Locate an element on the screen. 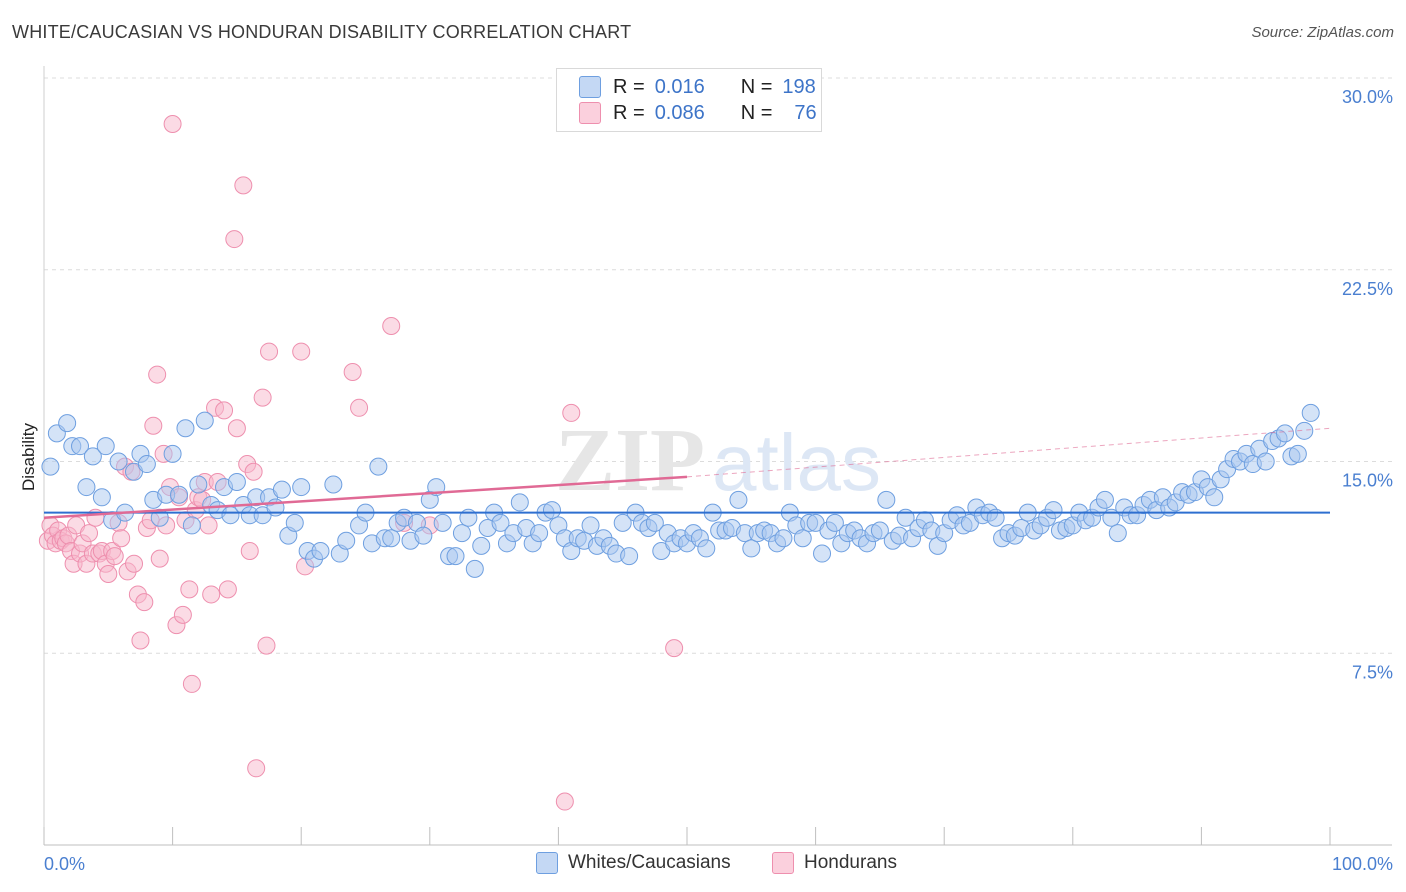 The width and height of the screenshot is (1406, 892). y-tick-label: 15.0% is located at coordinates (1367, 481).